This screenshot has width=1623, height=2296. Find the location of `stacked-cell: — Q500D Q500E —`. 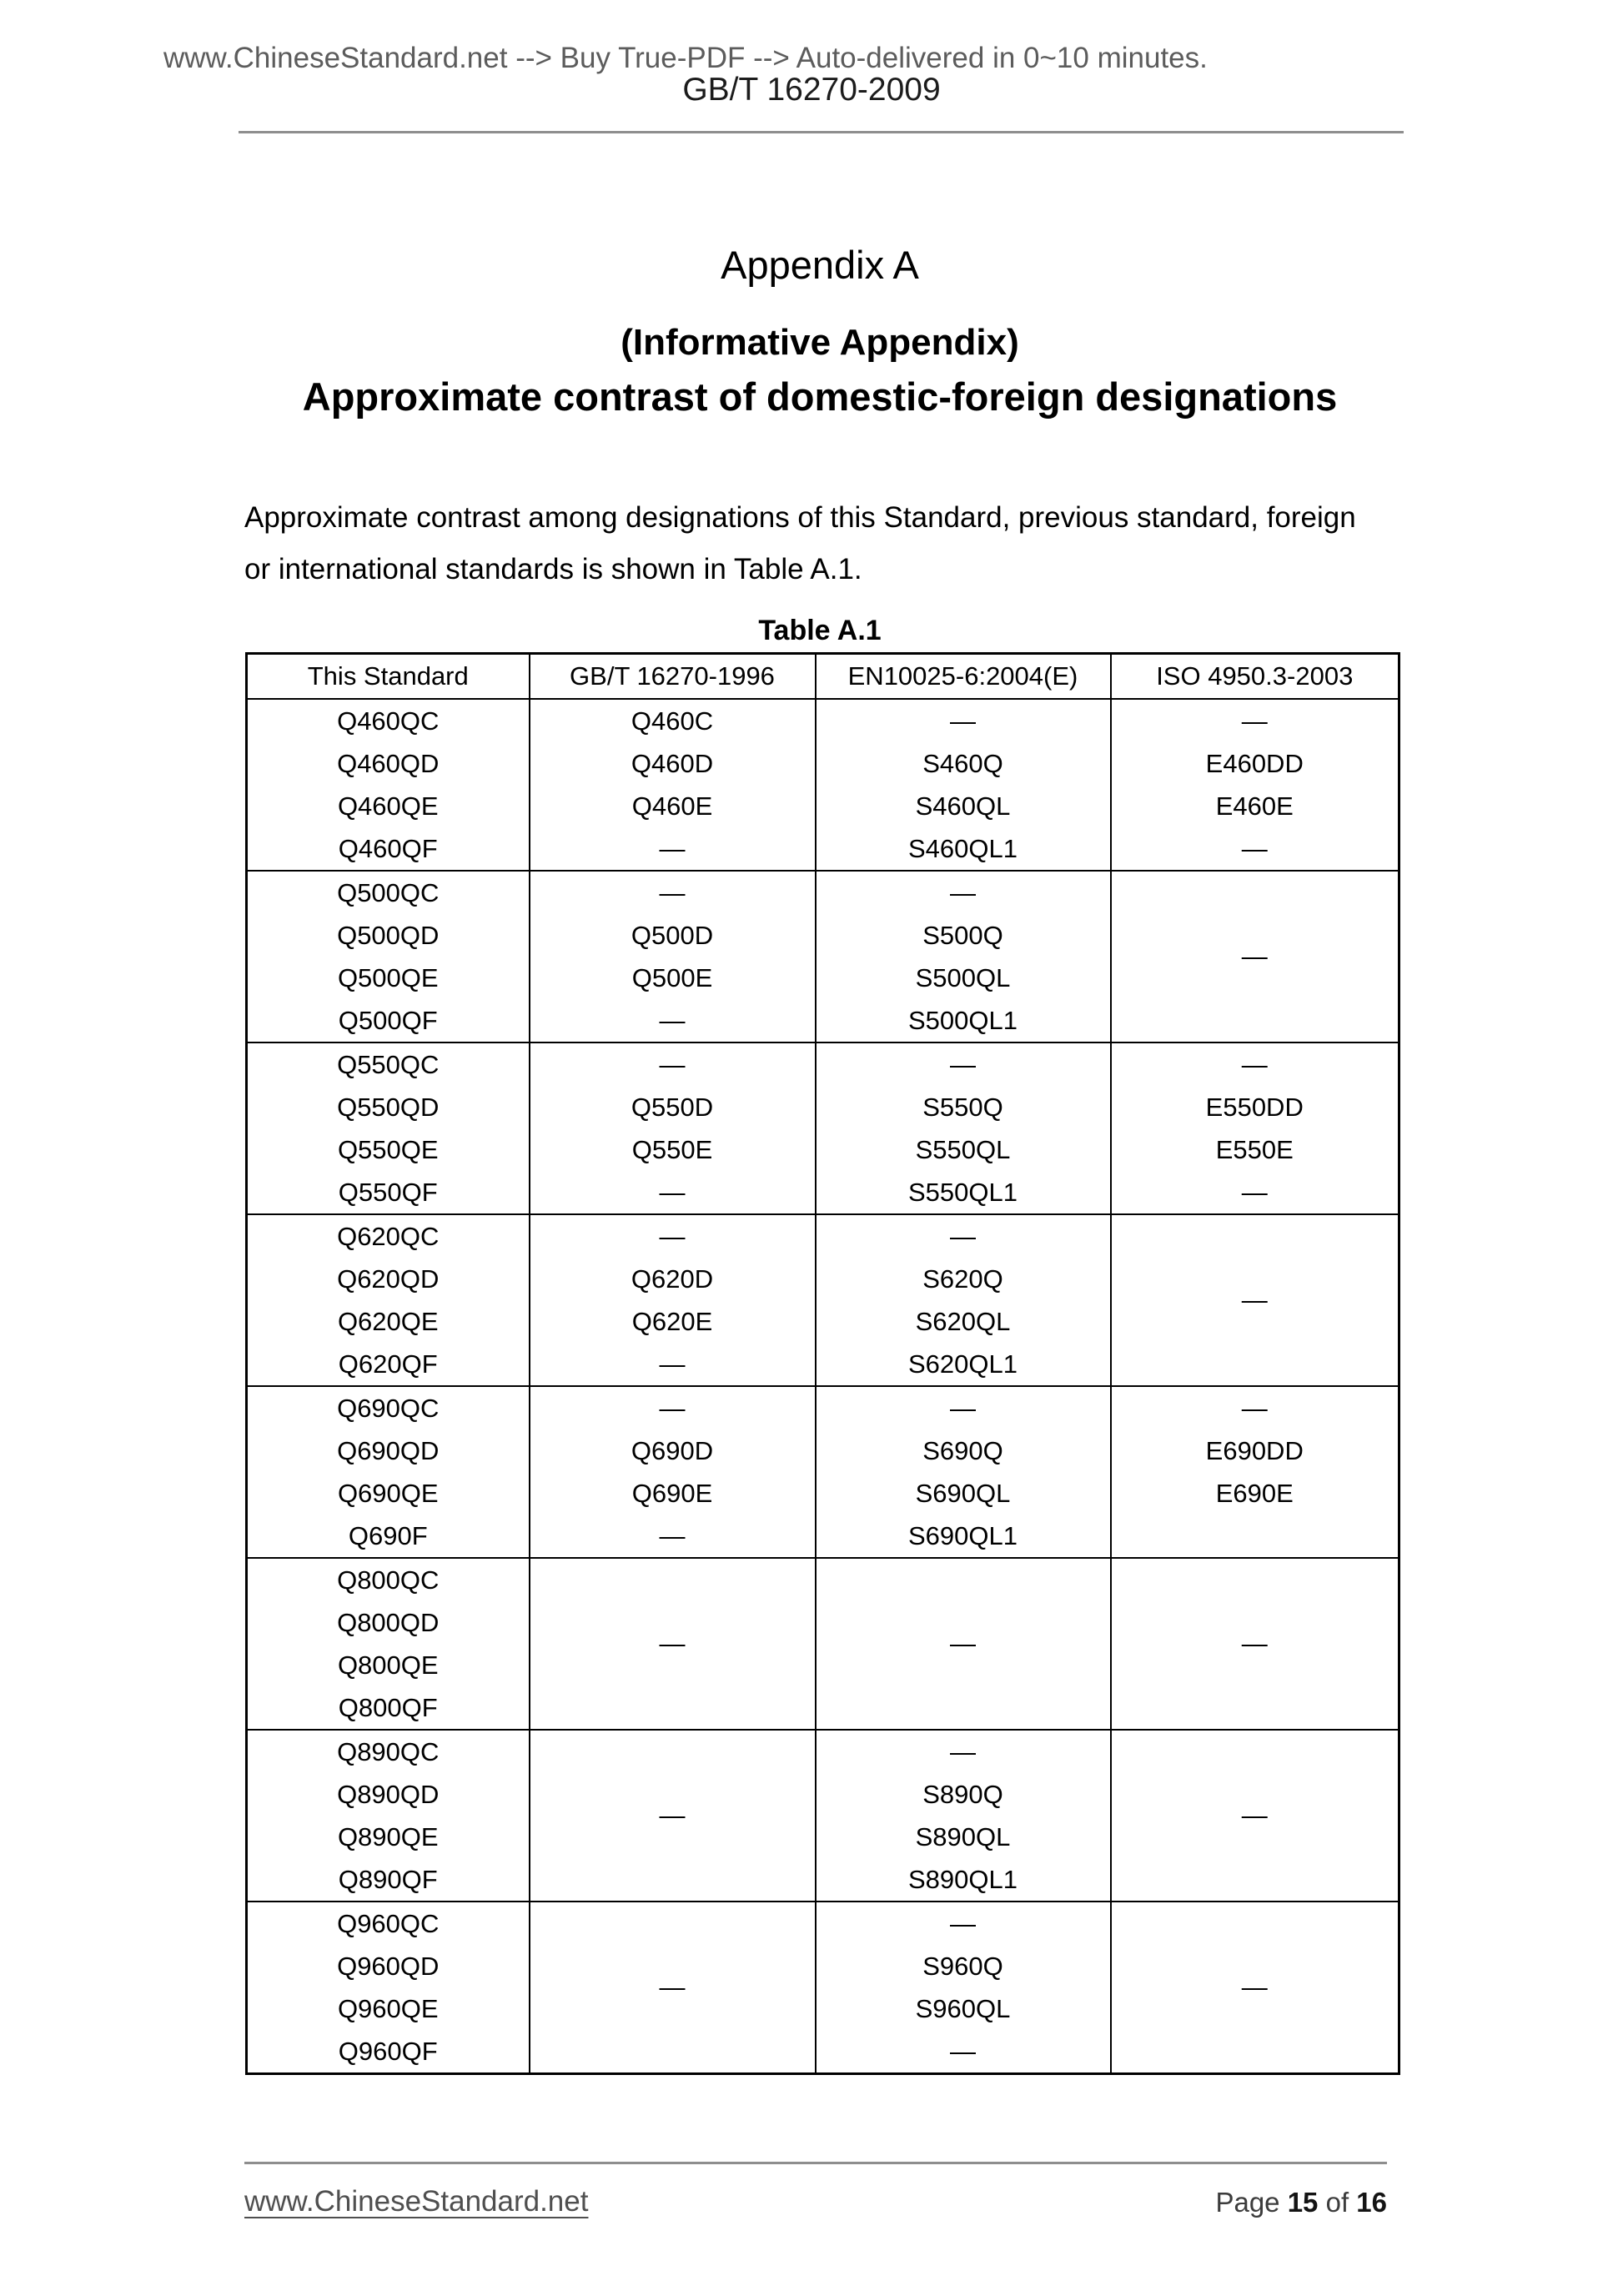

stacked-cell: — Q500D Q500E — is located at coordinates (672, 957).